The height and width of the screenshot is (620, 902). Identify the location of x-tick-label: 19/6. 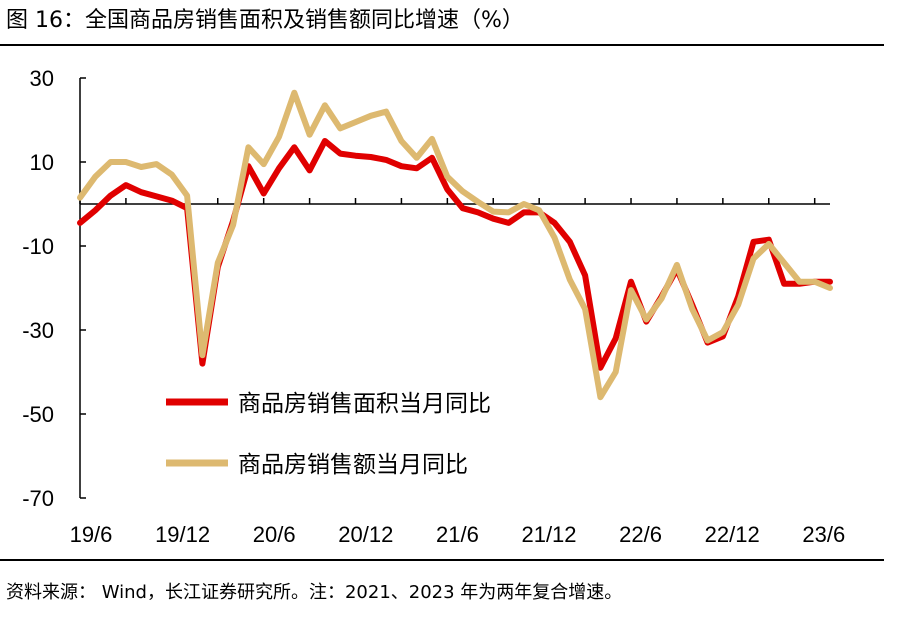
(91, 534).